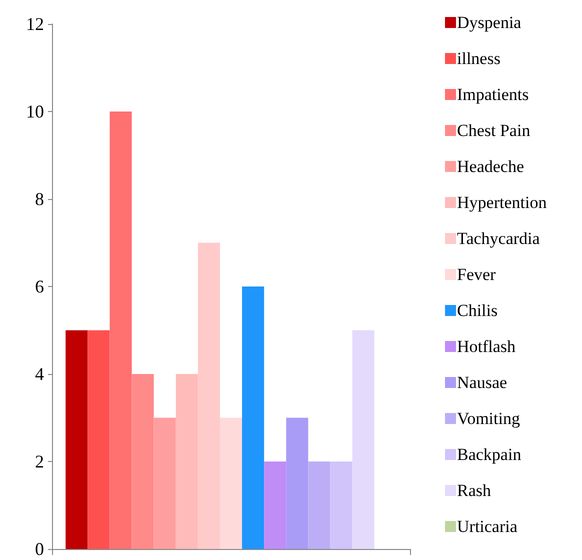 This screenshot has width=582, height=560. What do you see at coordinates (489, 22) in the screenshot?
I see `legend-label: Dyspenia` at bounding box center [489, 22].